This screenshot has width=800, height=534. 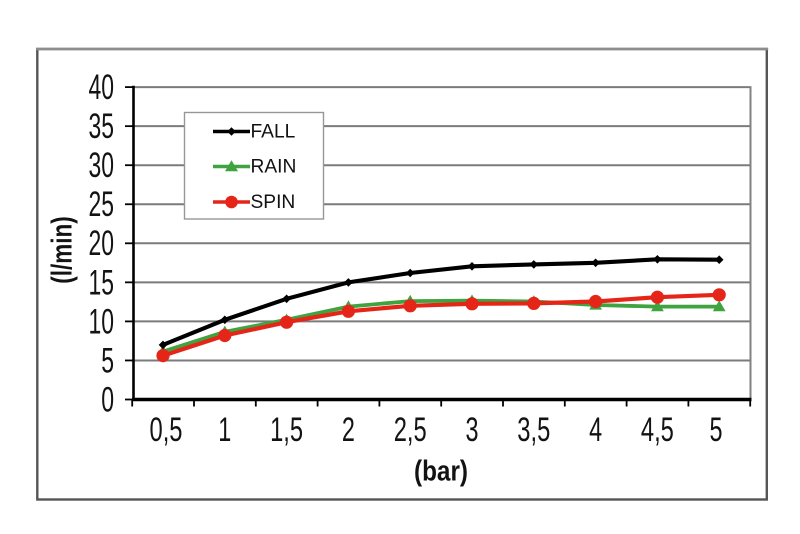 I want to click on svg-text: 3,5, so click(x=533, y=430).